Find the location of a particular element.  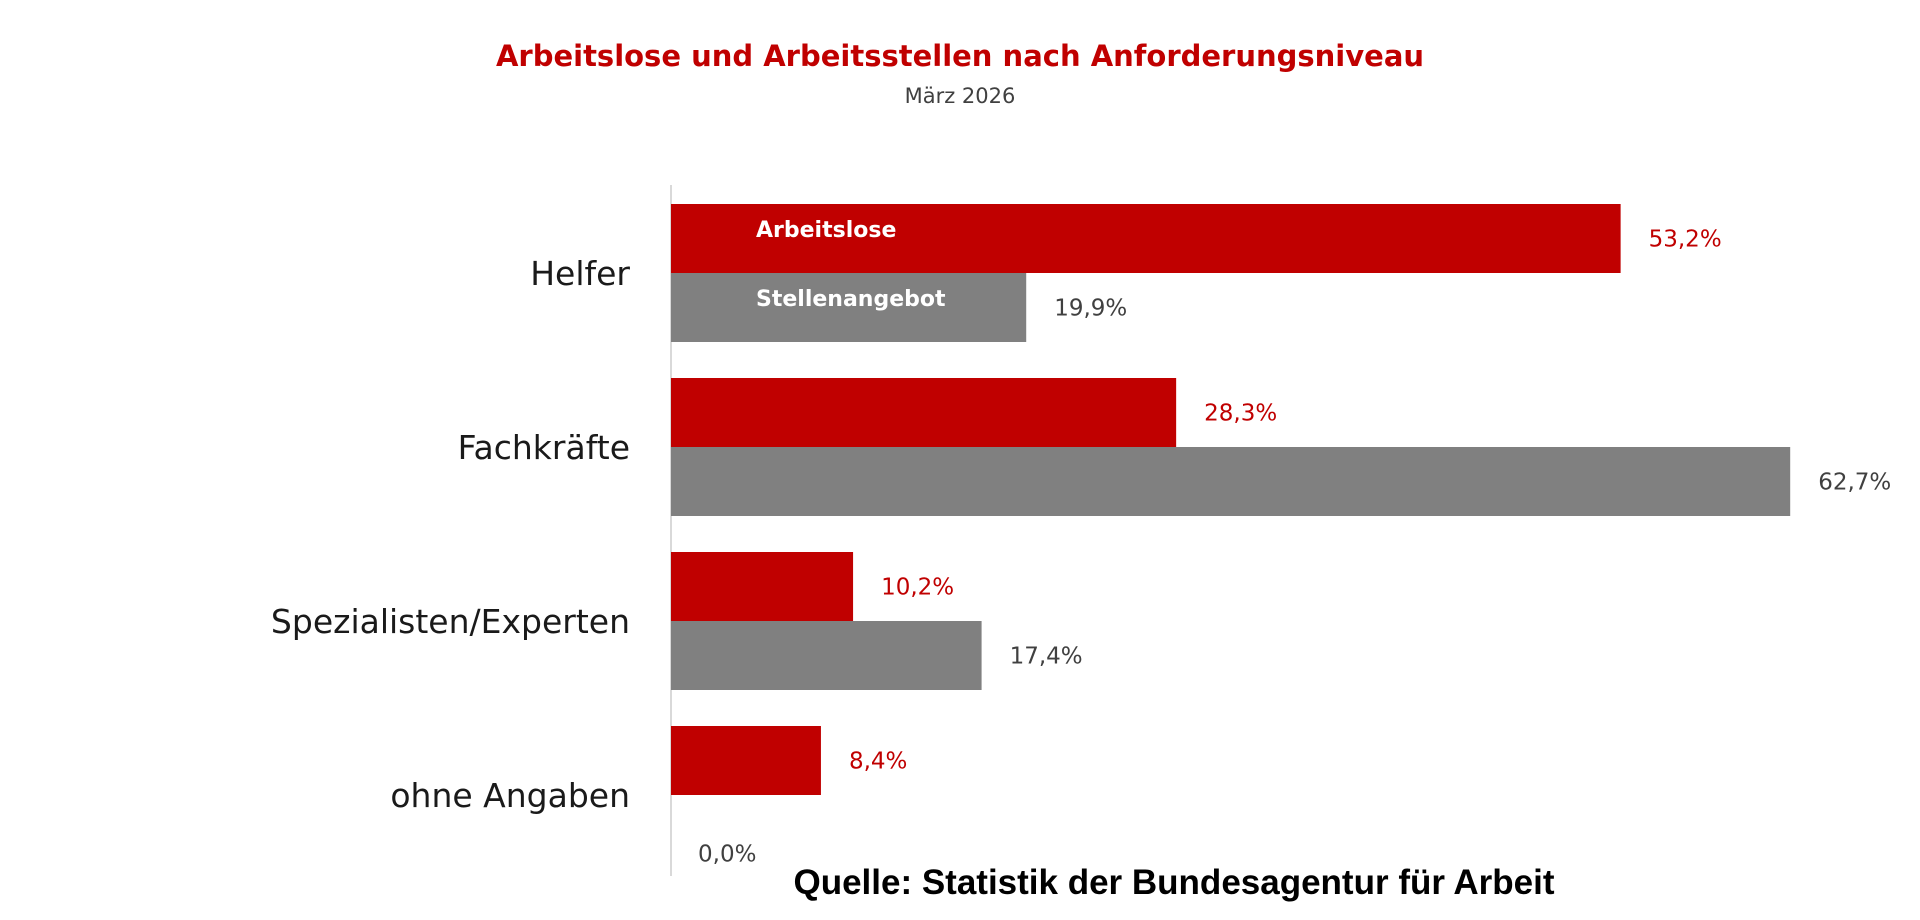

chart-subtitle: März 2026 is located at coordinates (960, 96).